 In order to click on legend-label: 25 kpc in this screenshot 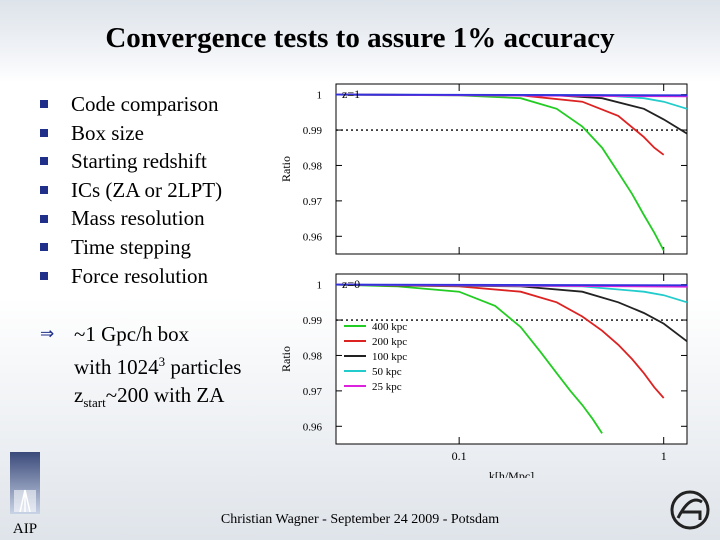, I will do `click(387, 387)`.